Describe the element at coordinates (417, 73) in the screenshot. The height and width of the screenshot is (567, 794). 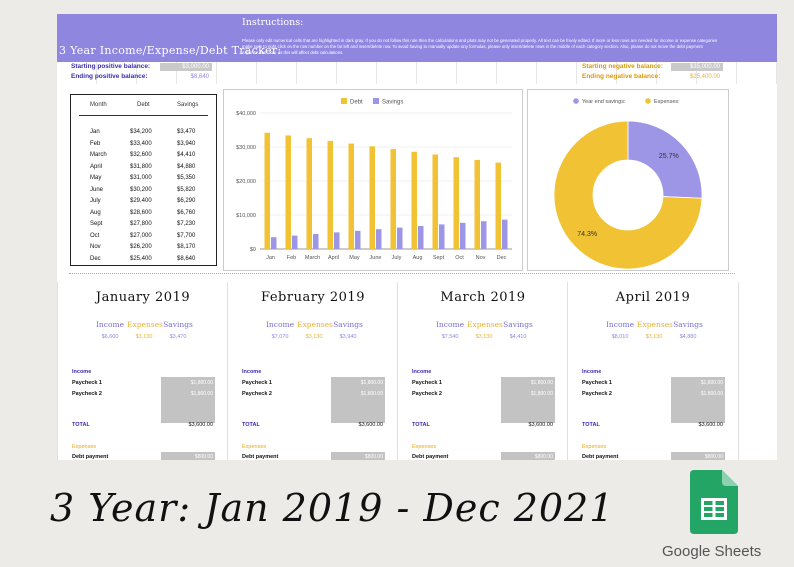
I see `grid-band` at that location.